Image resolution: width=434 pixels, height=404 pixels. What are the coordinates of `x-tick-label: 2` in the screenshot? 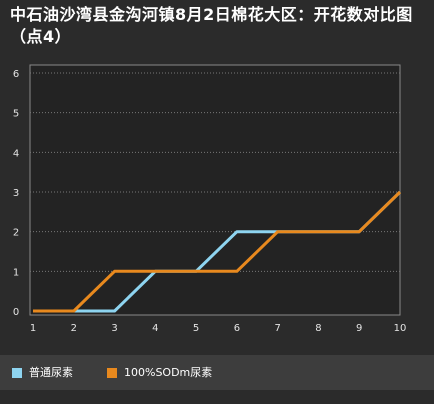 It's located at (74, 328).